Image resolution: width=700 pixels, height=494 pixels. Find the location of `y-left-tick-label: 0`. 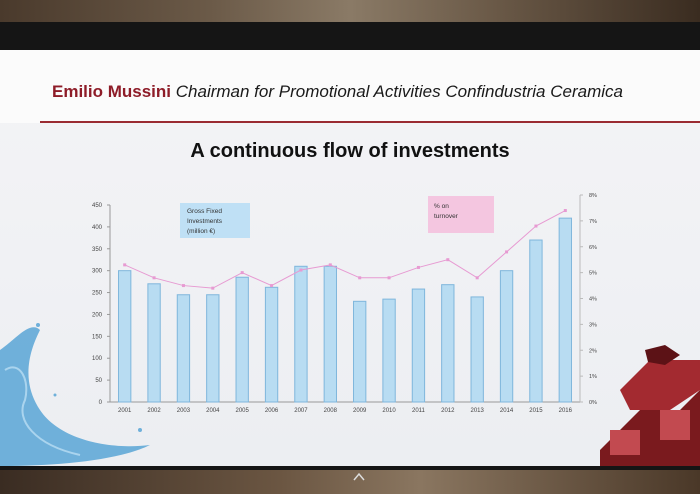

y-left-tick-label: 0 is located at coordinates (101, 403).